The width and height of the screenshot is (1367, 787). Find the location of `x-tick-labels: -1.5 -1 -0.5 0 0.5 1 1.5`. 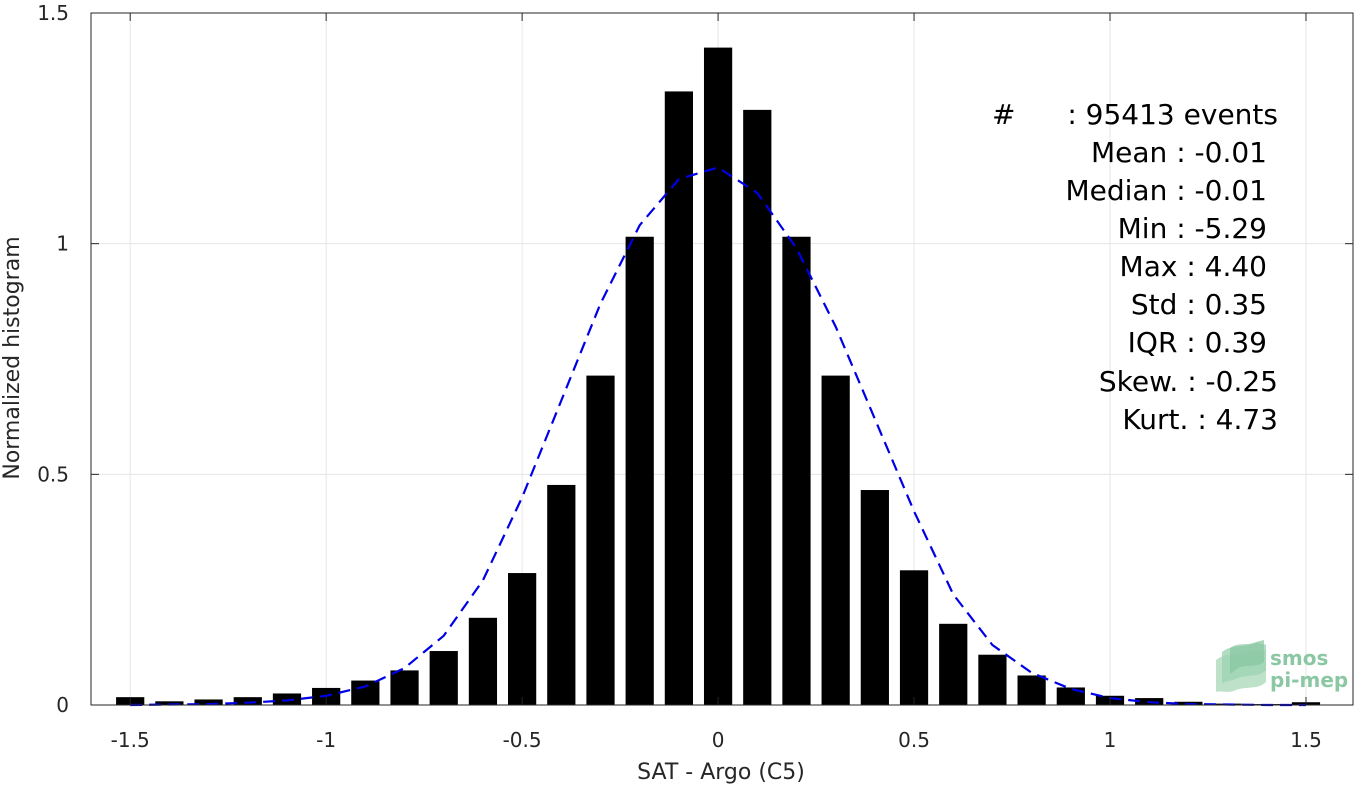

x-tick-labels: -1.5 -1 -0.5 0 0.5 1 1.5 is located at coordinates (716, 740).